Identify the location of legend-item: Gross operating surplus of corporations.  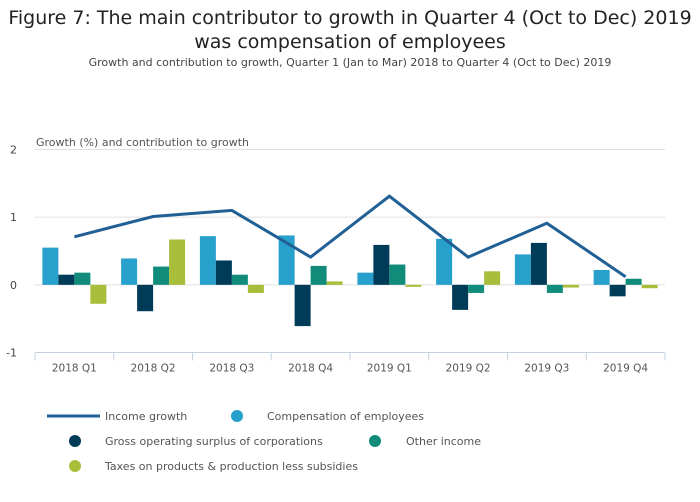
(196, 441).